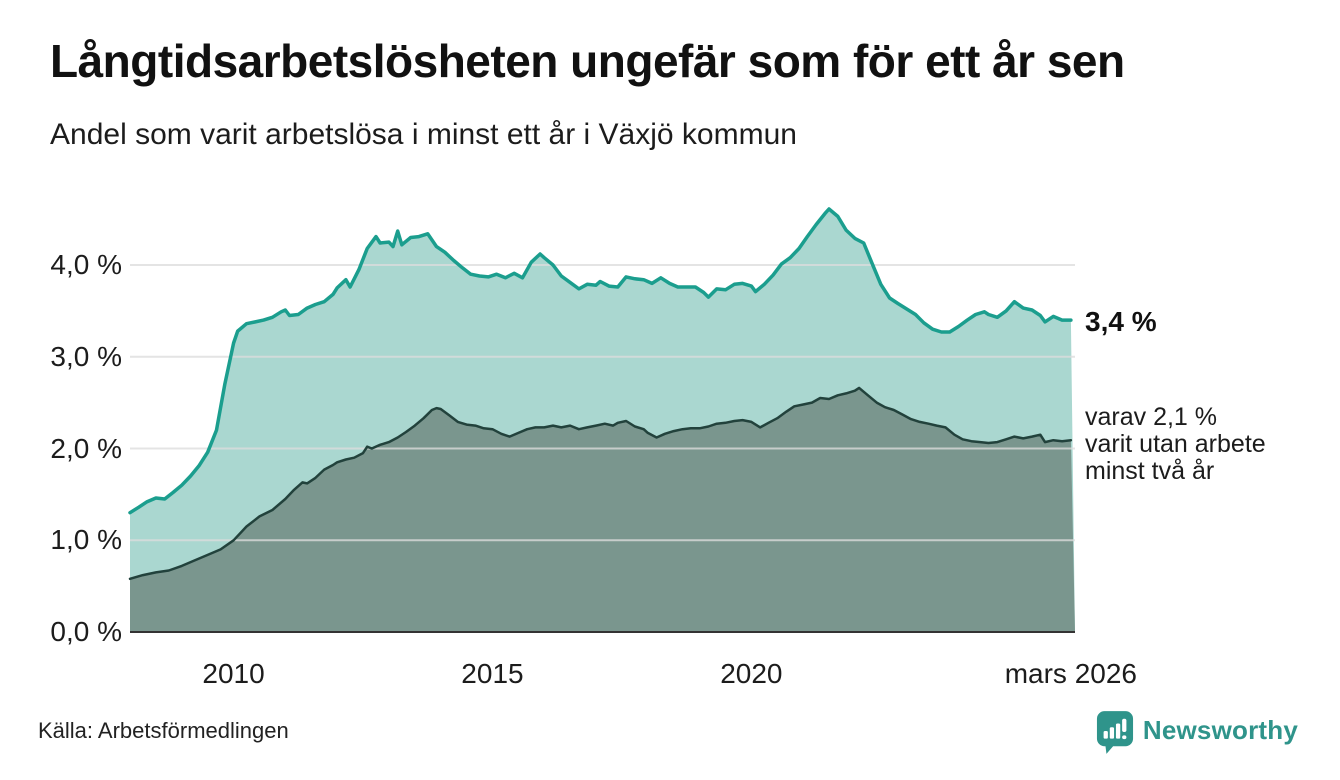 This screenshot has width=1340, height=780. Describe the element at coordinates (1114, 732) in the screenshot. I see `speech-bubble-bar-chart-icon` at that location.